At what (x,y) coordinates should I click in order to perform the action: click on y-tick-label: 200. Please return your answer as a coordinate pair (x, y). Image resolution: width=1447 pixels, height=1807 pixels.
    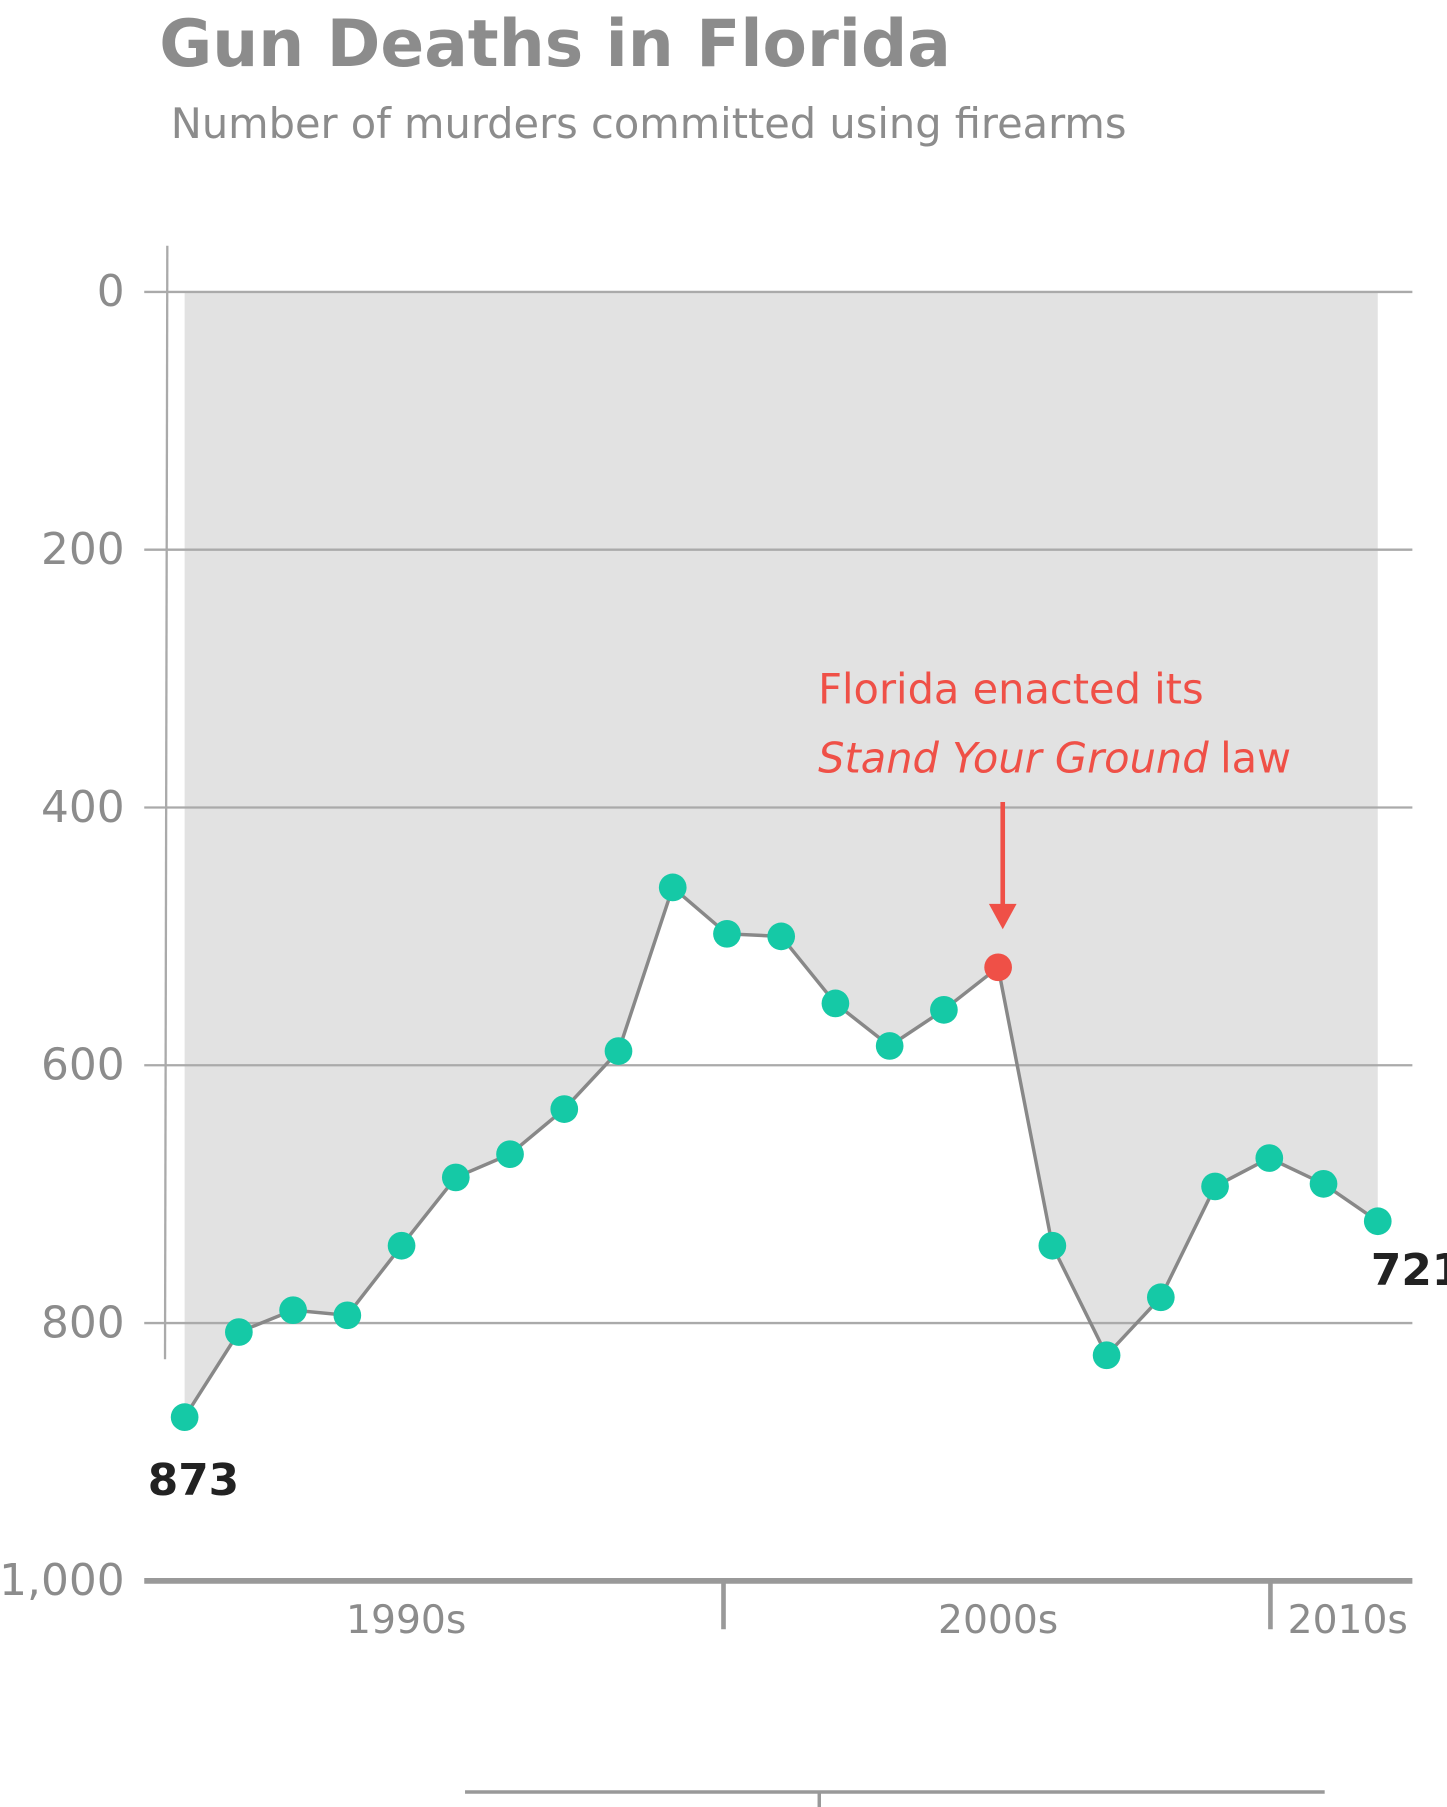
    Looking at the image, I should click on (83, 549).